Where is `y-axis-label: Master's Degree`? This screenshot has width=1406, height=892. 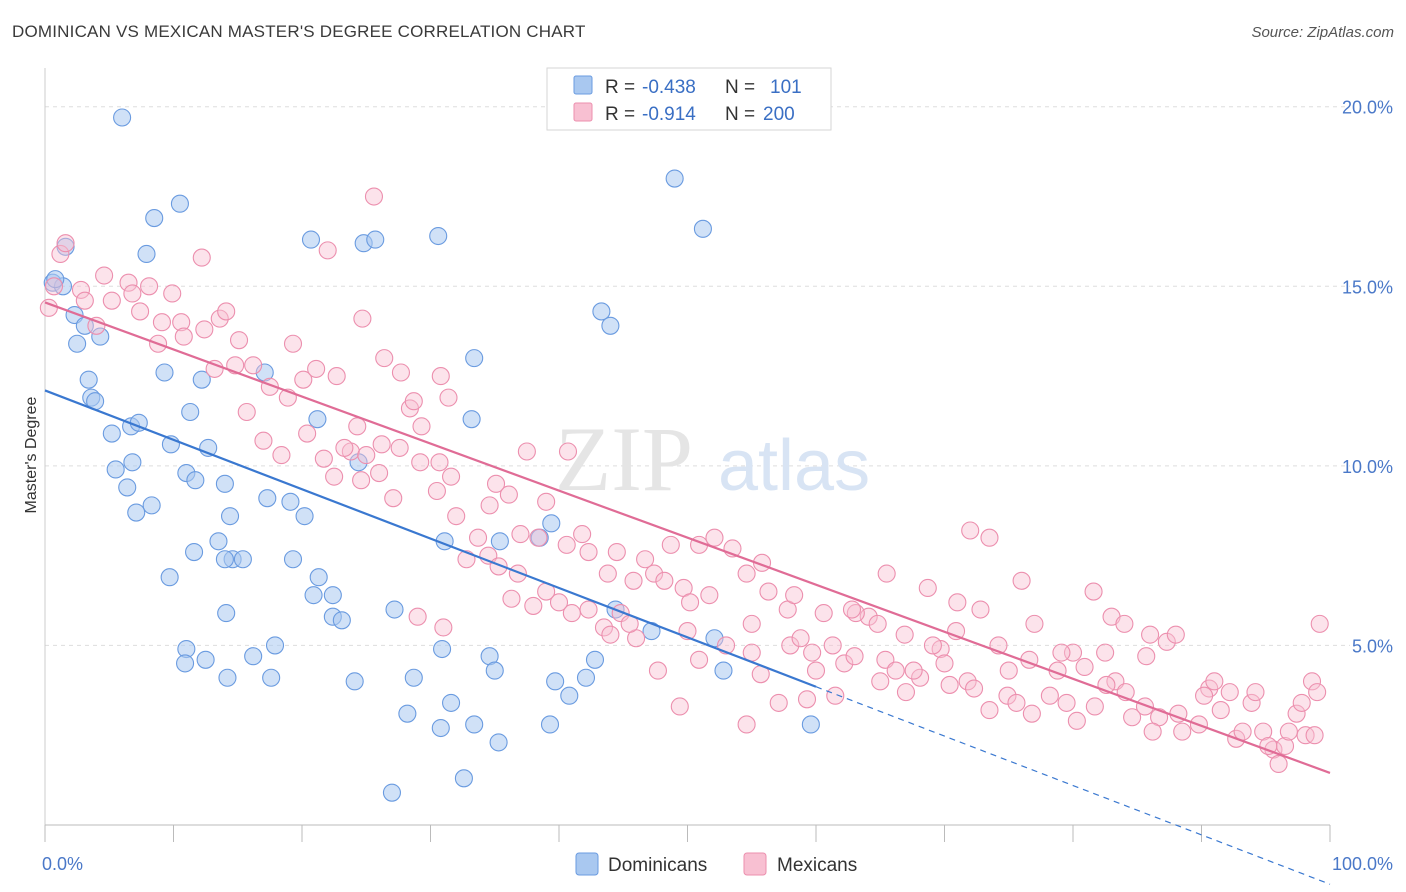
y-axis-label: Master's Degree is located at coordinates (31, 454).